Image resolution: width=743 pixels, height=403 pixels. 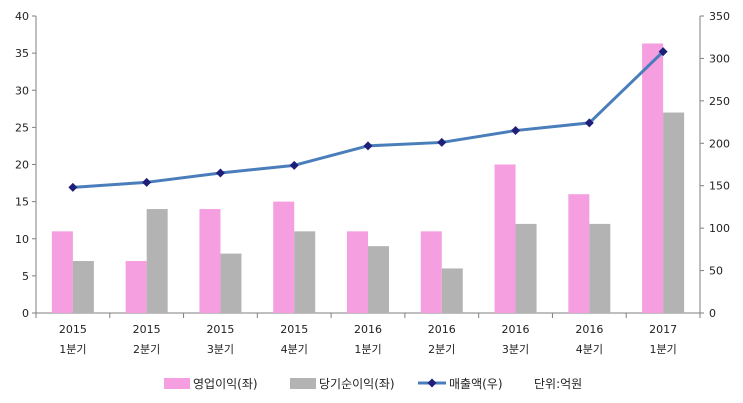 I want to click on right-tick-label: 50, so click(x=716, y=271).